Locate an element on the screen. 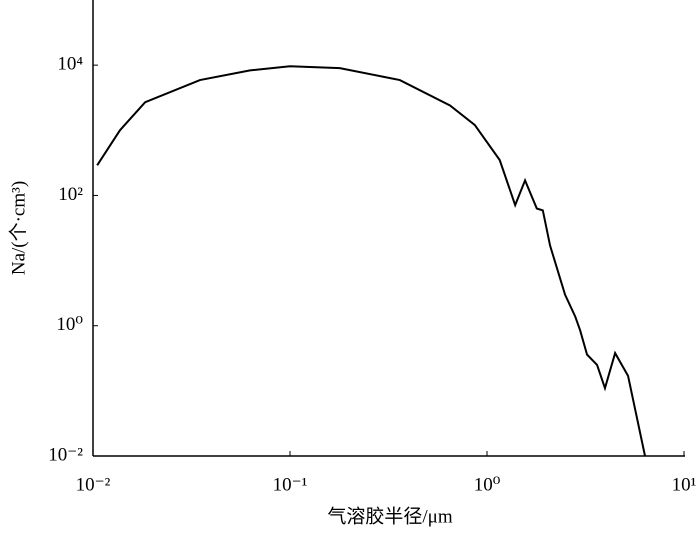 This screenshot has width=700, height=537. x-tick-label: 10⁰ is located at coordinates (487, 484).